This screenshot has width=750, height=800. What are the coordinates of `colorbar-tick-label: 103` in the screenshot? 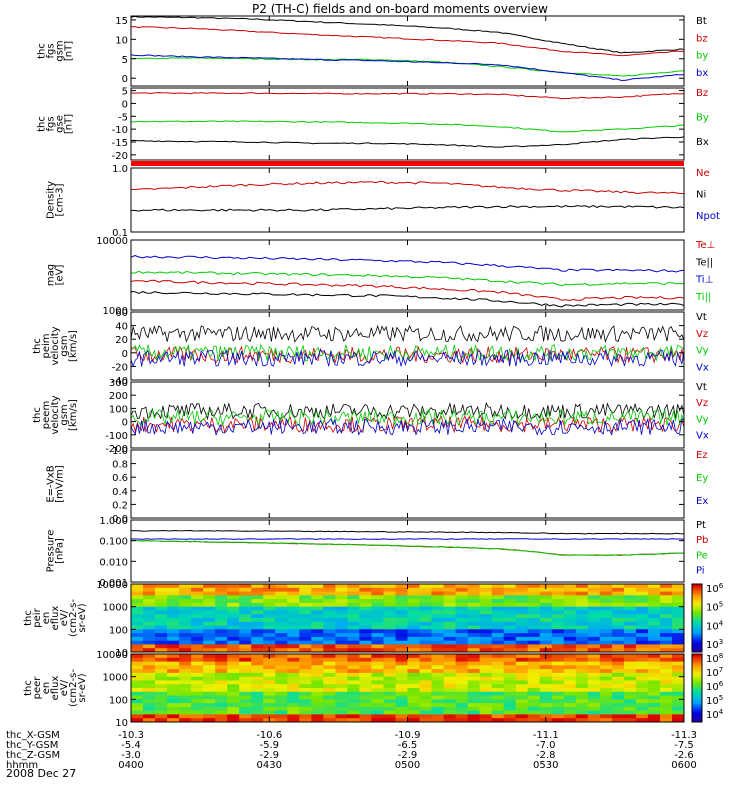 It's located at (714, 644).